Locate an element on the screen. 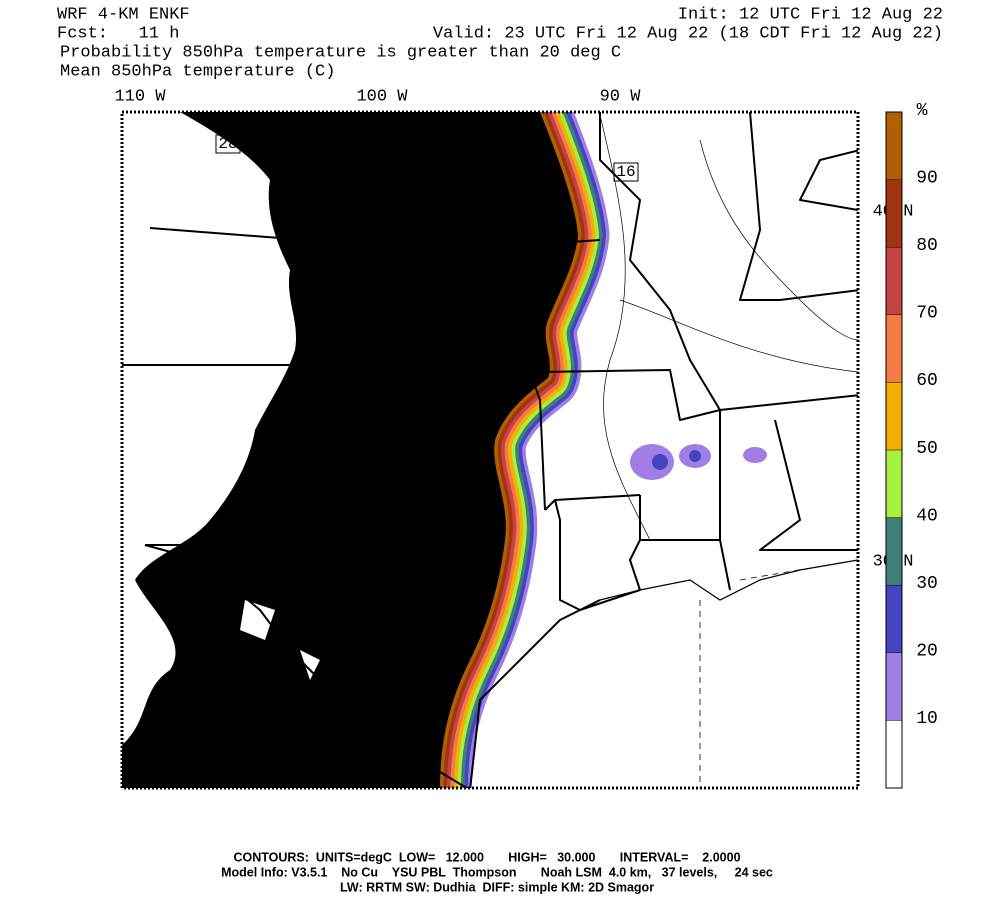  colorbar-label: 50 is located at coordinates (927, 449).